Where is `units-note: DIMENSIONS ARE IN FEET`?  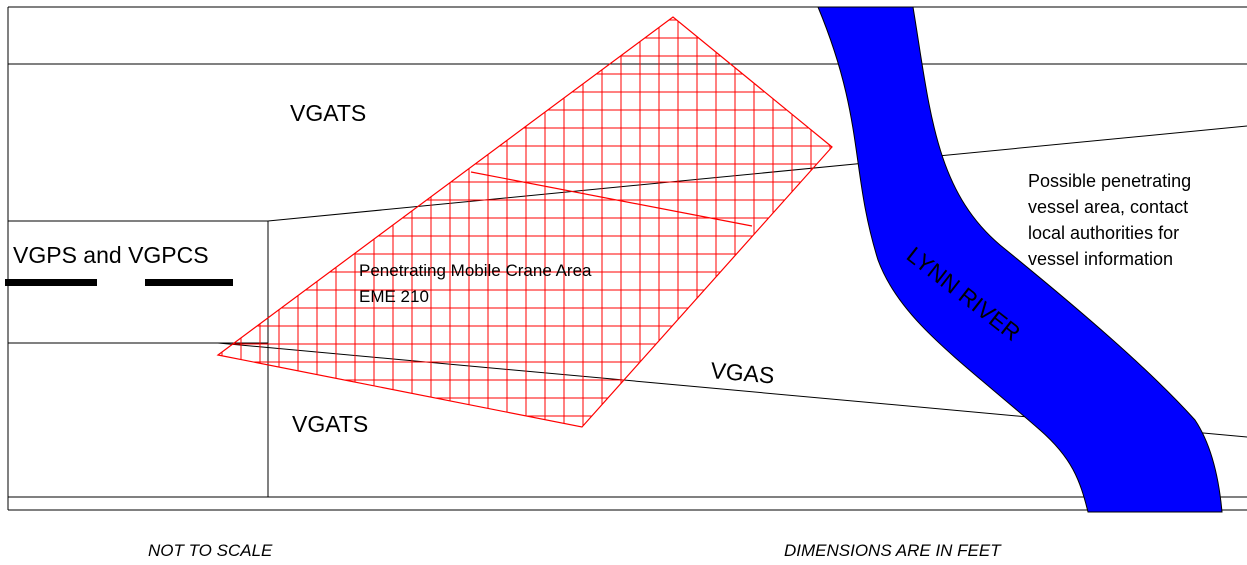 units-note: DIMENSIONS ARE IN FEET is located at coordinates (893, 550).